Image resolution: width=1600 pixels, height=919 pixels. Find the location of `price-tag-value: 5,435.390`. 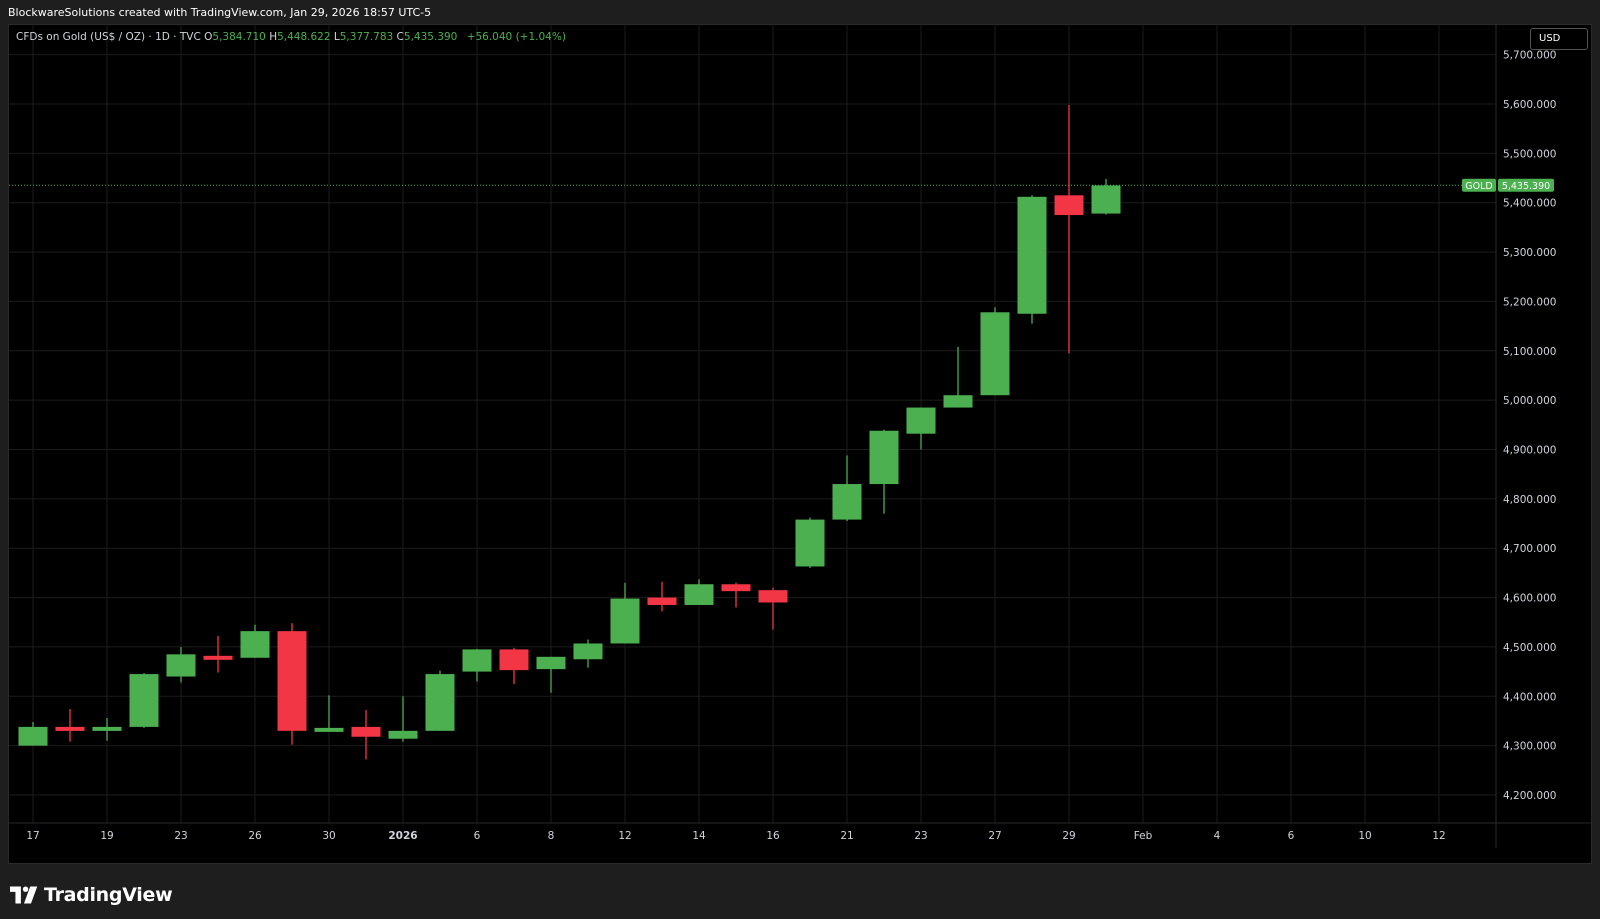

price-tag-value: 5,435.390 is located at coordinates (1526, 186).